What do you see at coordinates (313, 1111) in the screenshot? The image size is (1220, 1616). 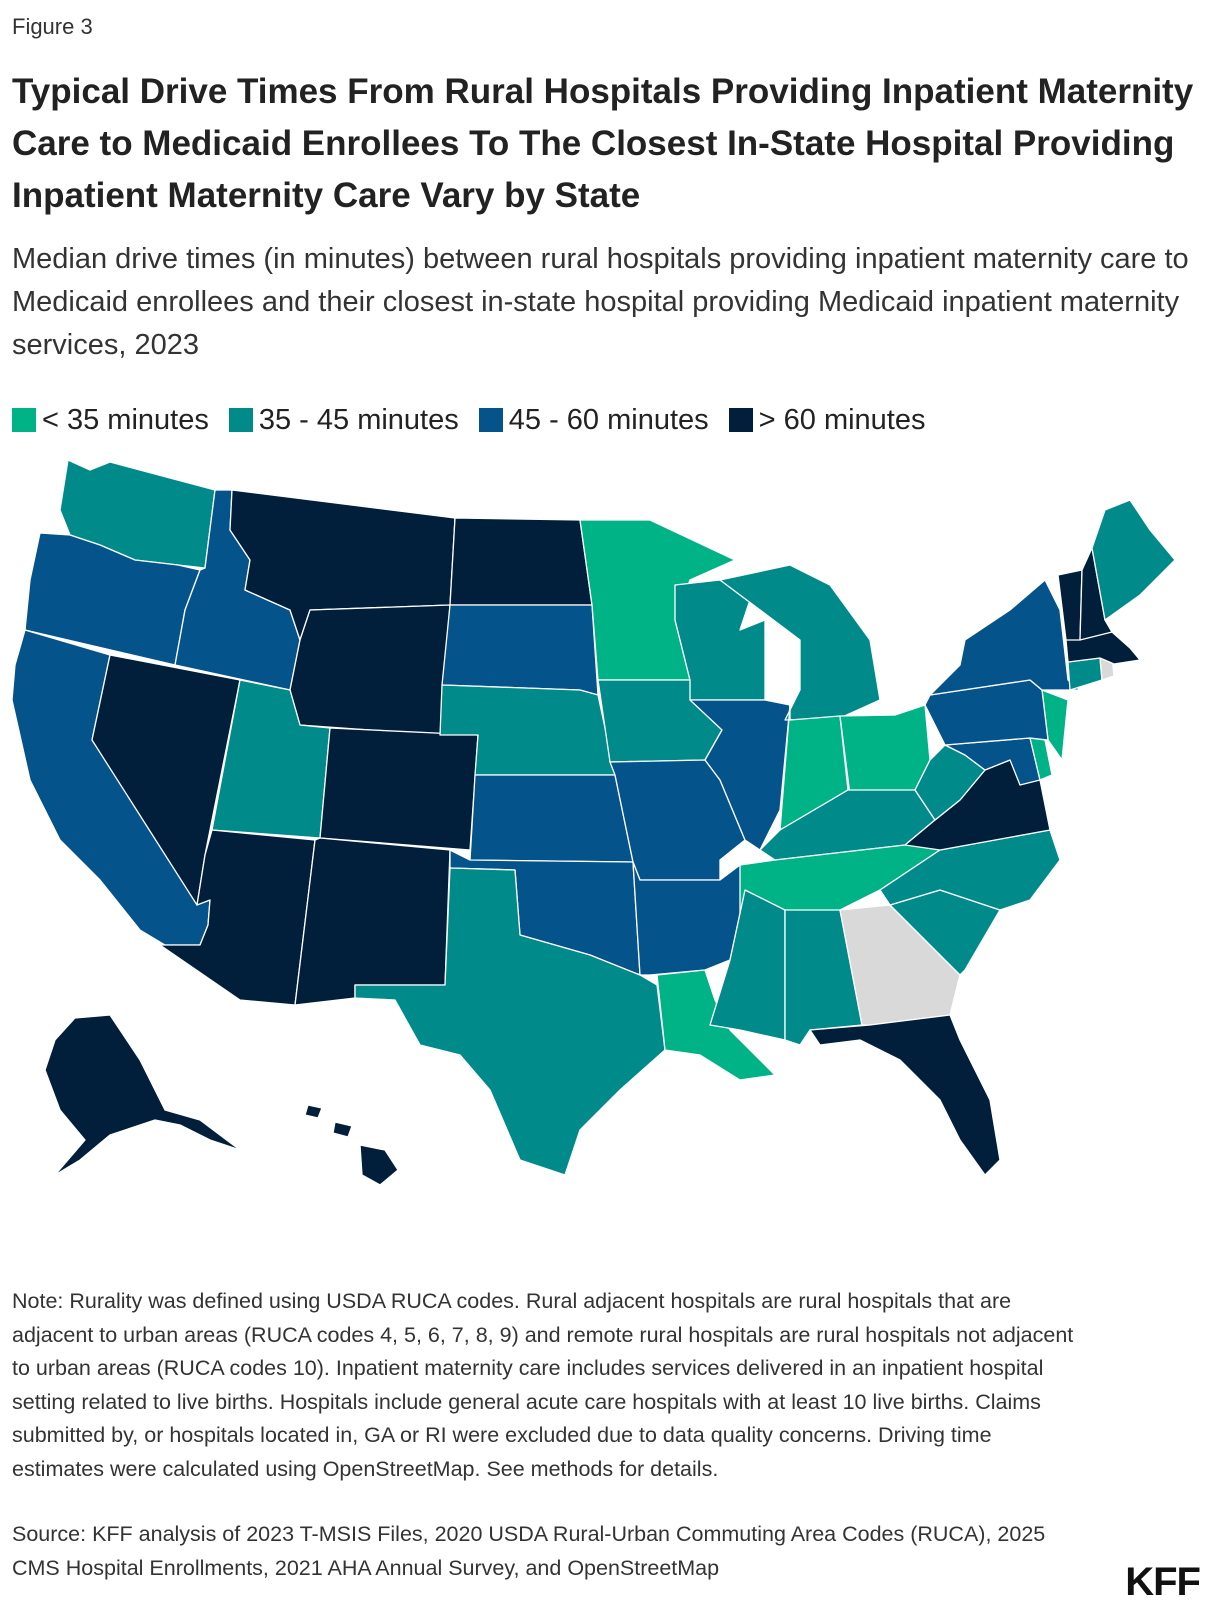 I see `state-hi-oahu` at bounding box center [313, 1111].